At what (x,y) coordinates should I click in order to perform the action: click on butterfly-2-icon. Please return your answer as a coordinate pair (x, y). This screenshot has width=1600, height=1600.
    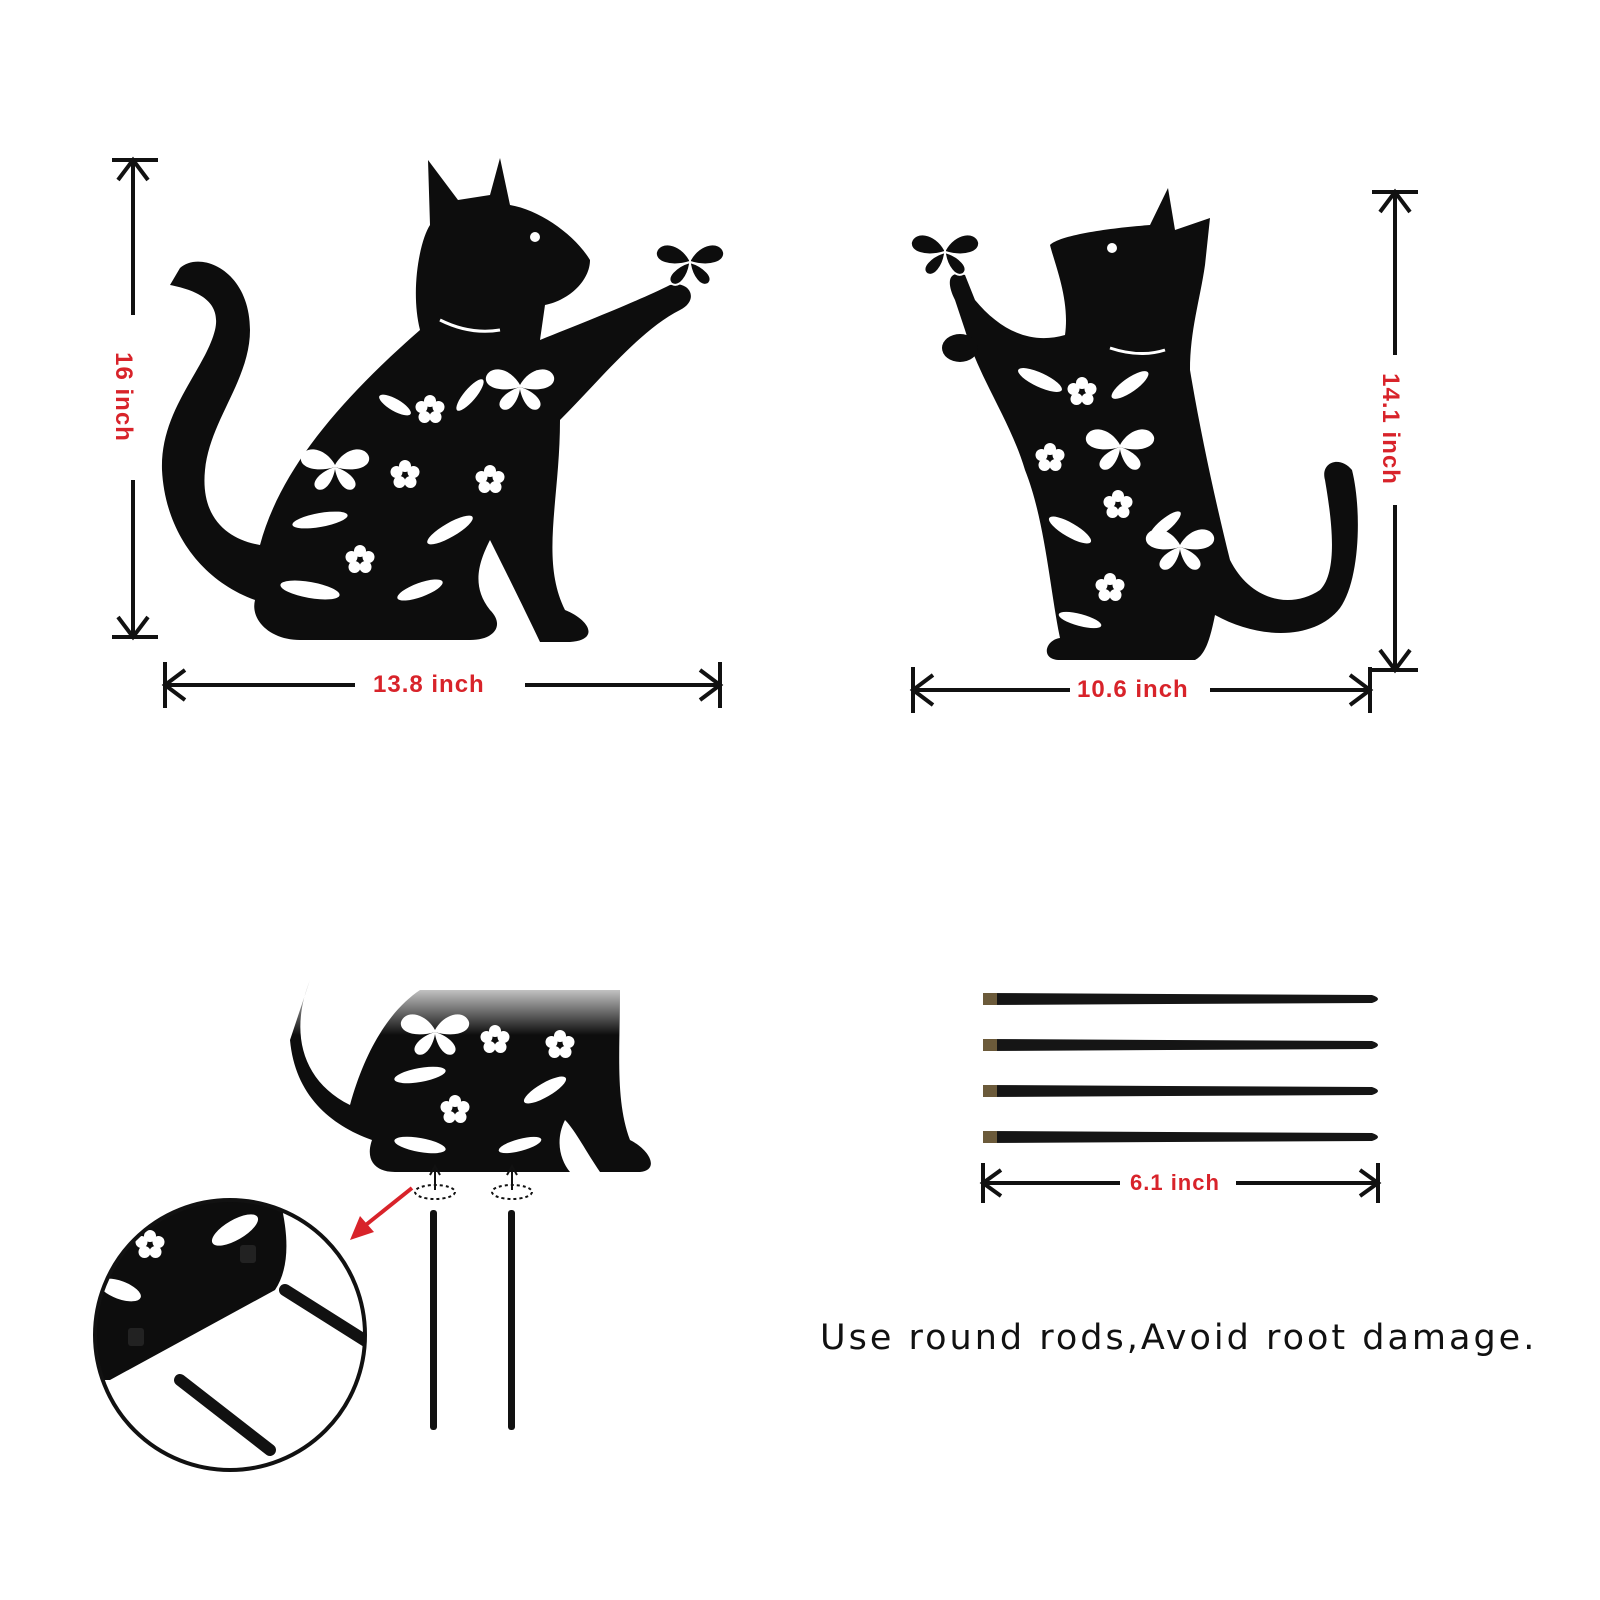
    Looking at the image, I should click on (945, 254).